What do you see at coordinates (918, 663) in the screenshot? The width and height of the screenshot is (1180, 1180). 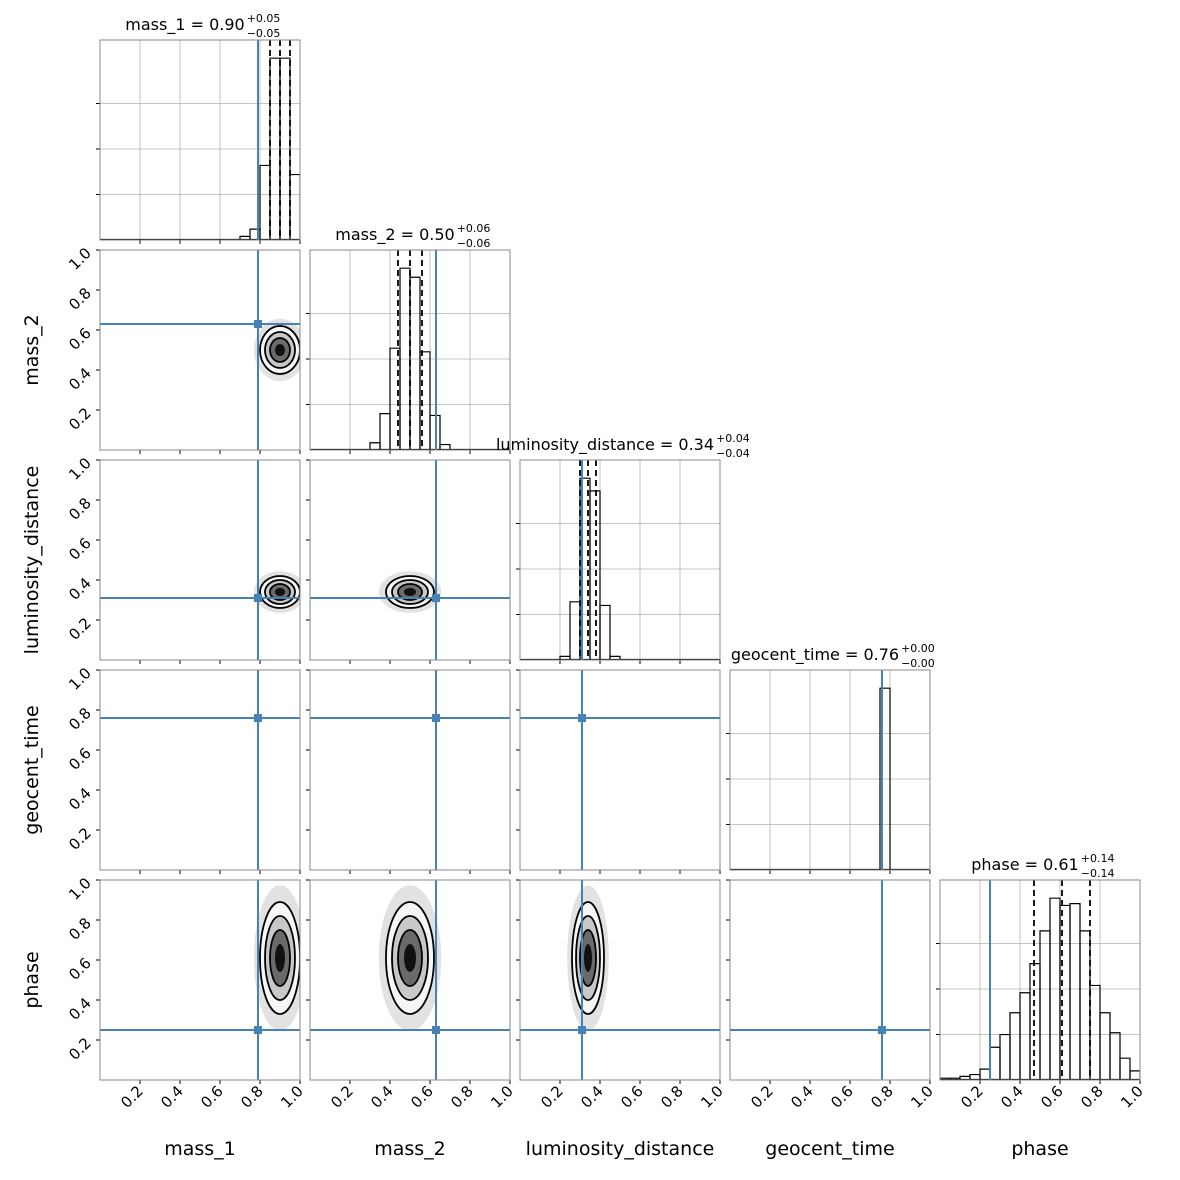 I see `title-lower: −0.00` at bounding box center [918, 663].